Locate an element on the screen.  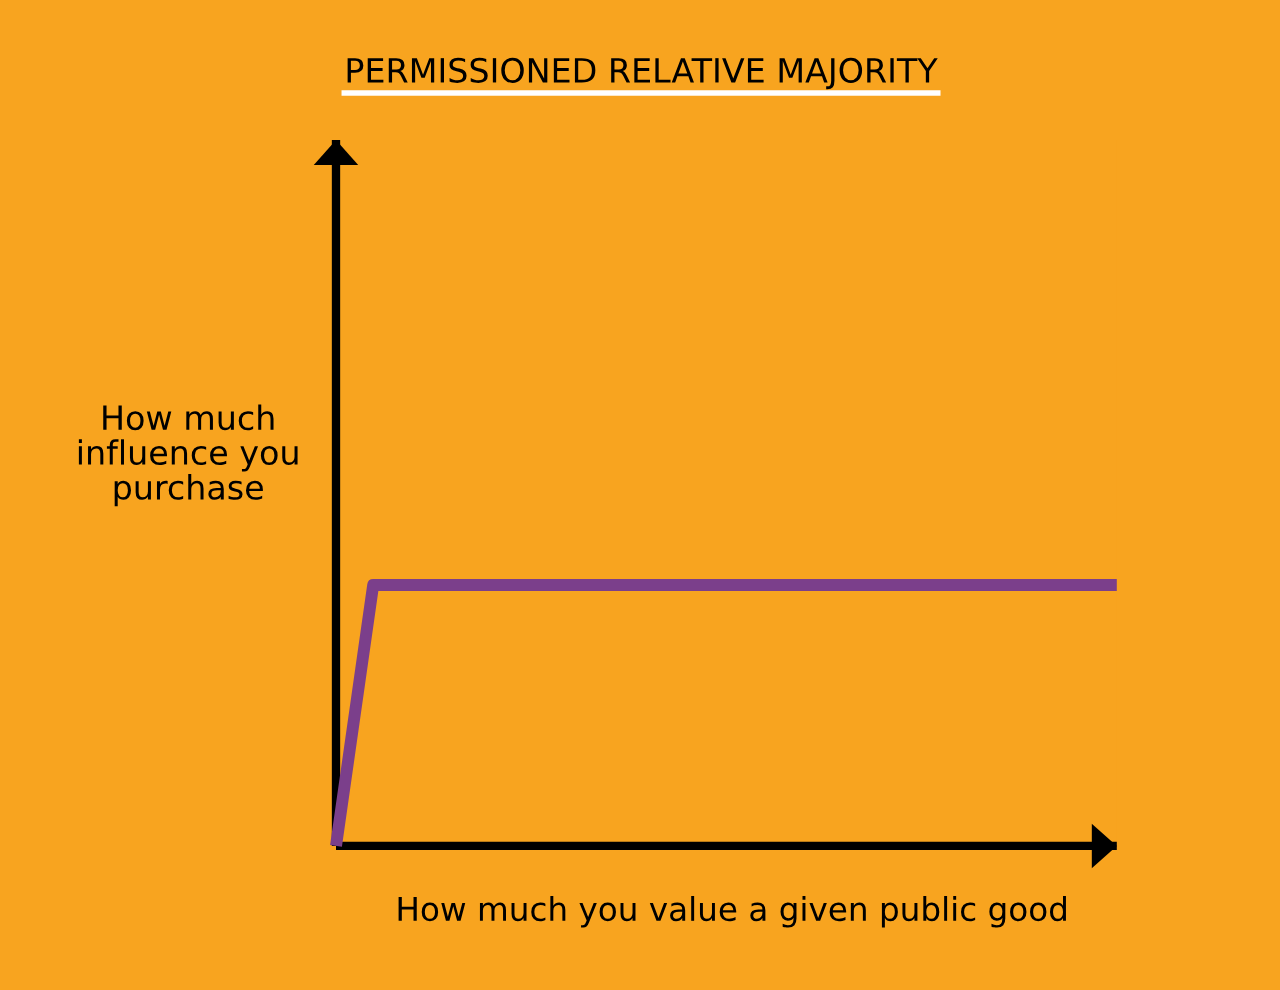
y-axis-title: How much influence you purchase is located at coordinates (188, 455).